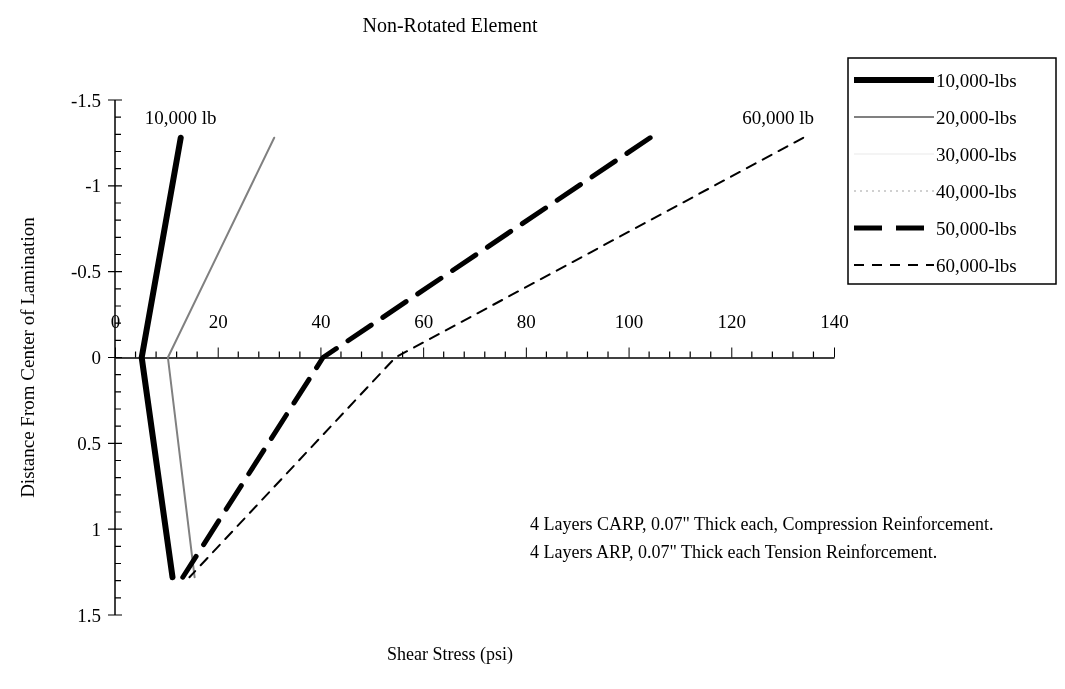 Image resolution: width=1065 pixels, height=689 pixels. What do you see at coordinates (762, 524) in the screenshot?
I see `annotation: 4 Layers CARP, 0.07" Thick each, Compression Reinforcement.` at bounding box center [762, 524].